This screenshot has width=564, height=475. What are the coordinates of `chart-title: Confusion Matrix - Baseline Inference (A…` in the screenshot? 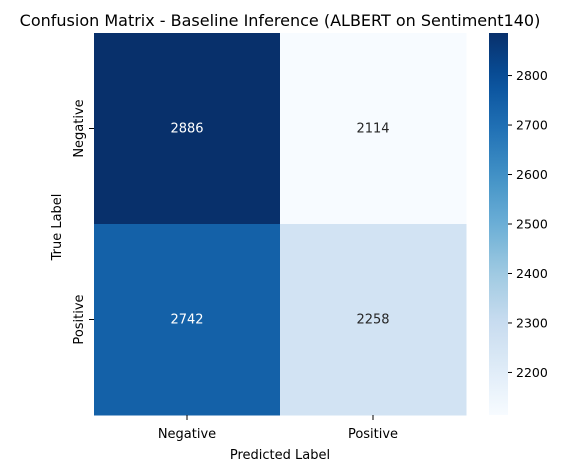 It's located at (280, 20).